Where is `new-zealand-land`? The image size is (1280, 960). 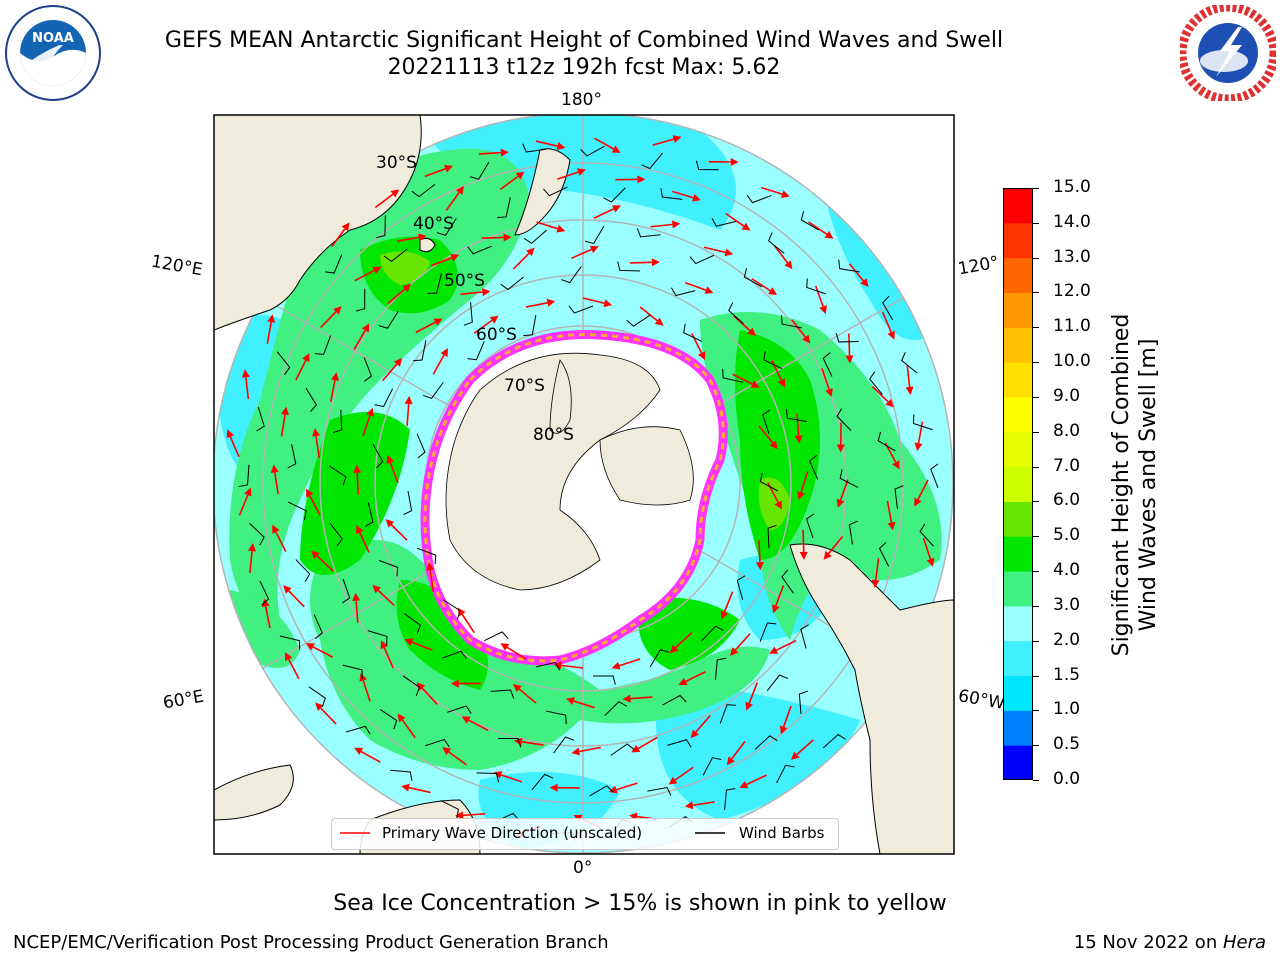
new-zealand-land is located at coordinates (542, 192).